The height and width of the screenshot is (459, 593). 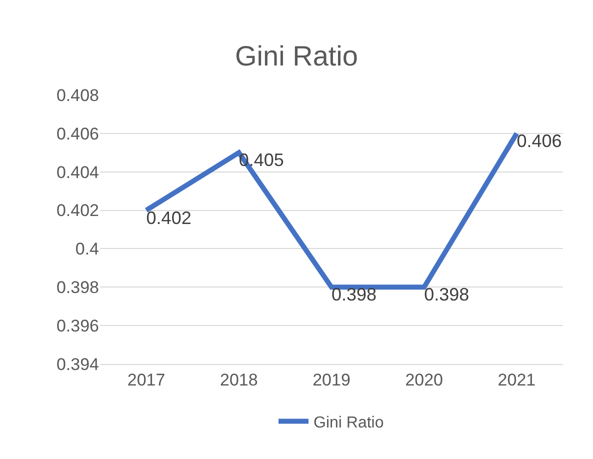 I want to click on y-tick-label: 0.402, so click(x=77, y=210).